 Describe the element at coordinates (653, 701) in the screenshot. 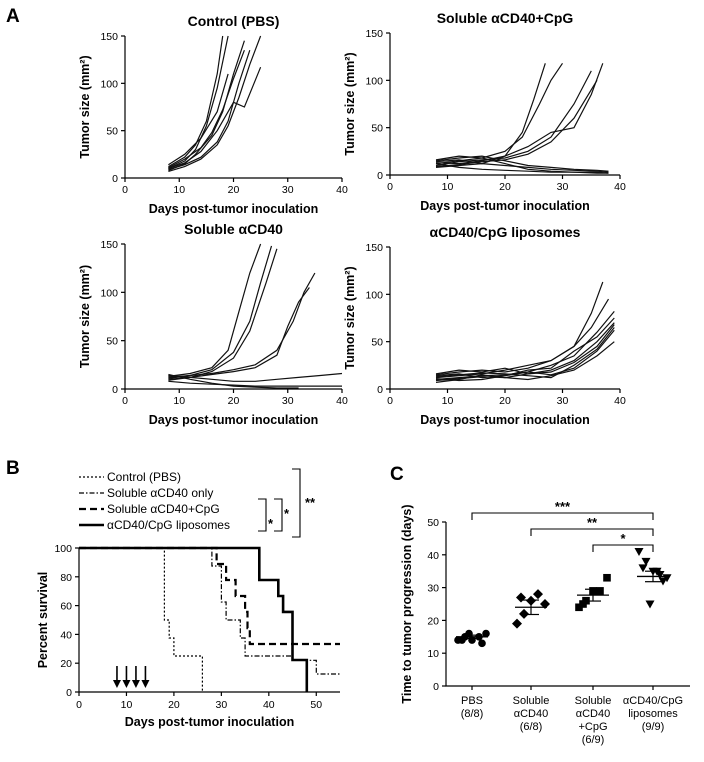

I see `group-label: αCD40/CpG` at that location.